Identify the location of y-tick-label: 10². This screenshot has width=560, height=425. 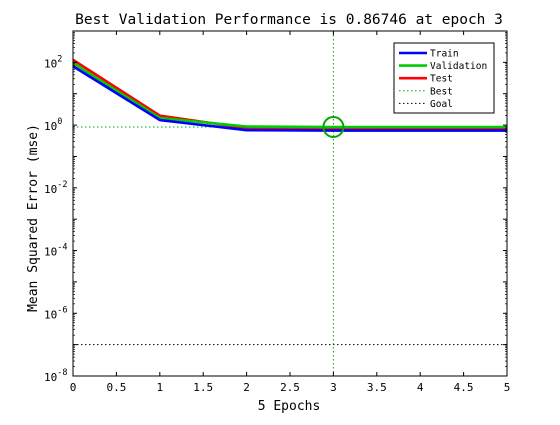
(53, 62).